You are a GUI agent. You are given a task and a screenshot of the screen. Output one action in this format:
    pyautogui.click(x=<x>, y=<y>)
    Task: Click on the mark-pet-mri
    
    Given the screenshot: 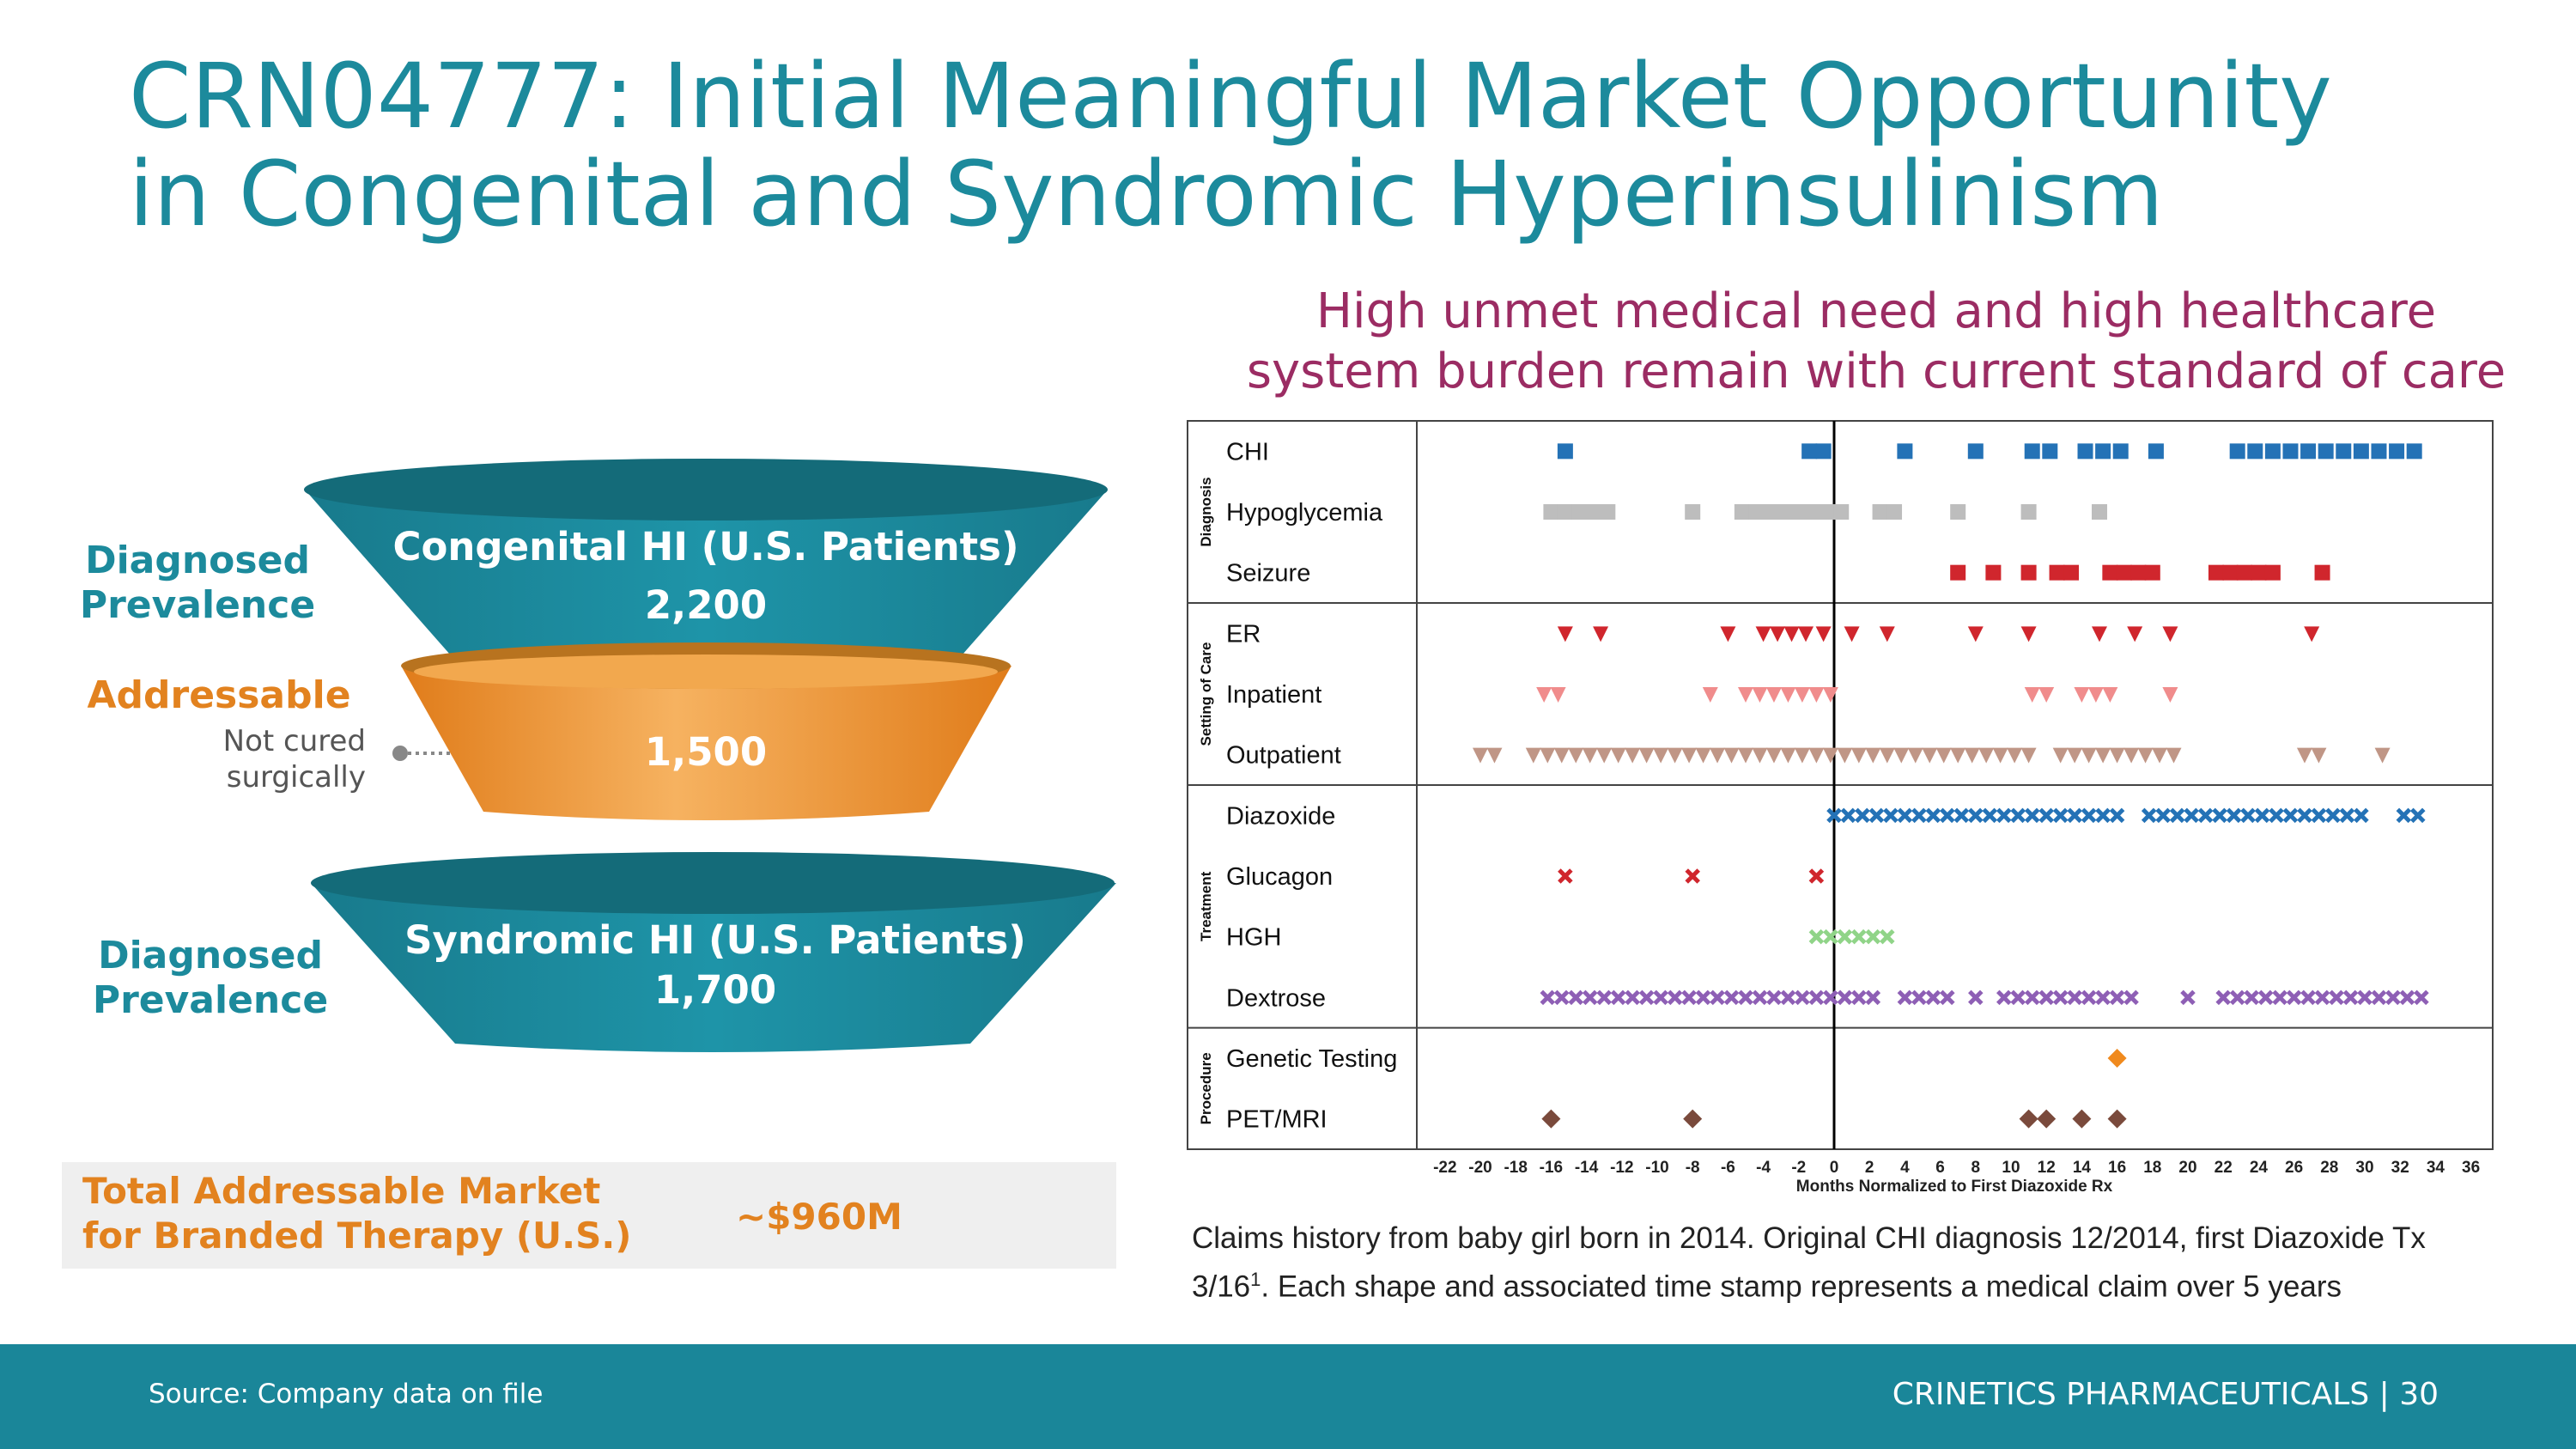 What is the action you would take?
    pyautogui.click(x=2117, y=1119)
    